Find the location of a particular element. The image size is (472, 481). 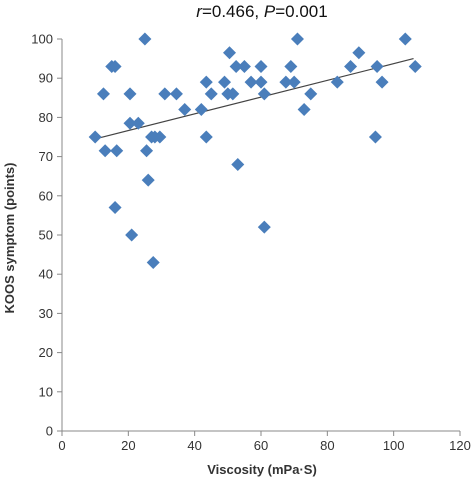

y-tick-label: 70 is located at coordinates (46, 156).